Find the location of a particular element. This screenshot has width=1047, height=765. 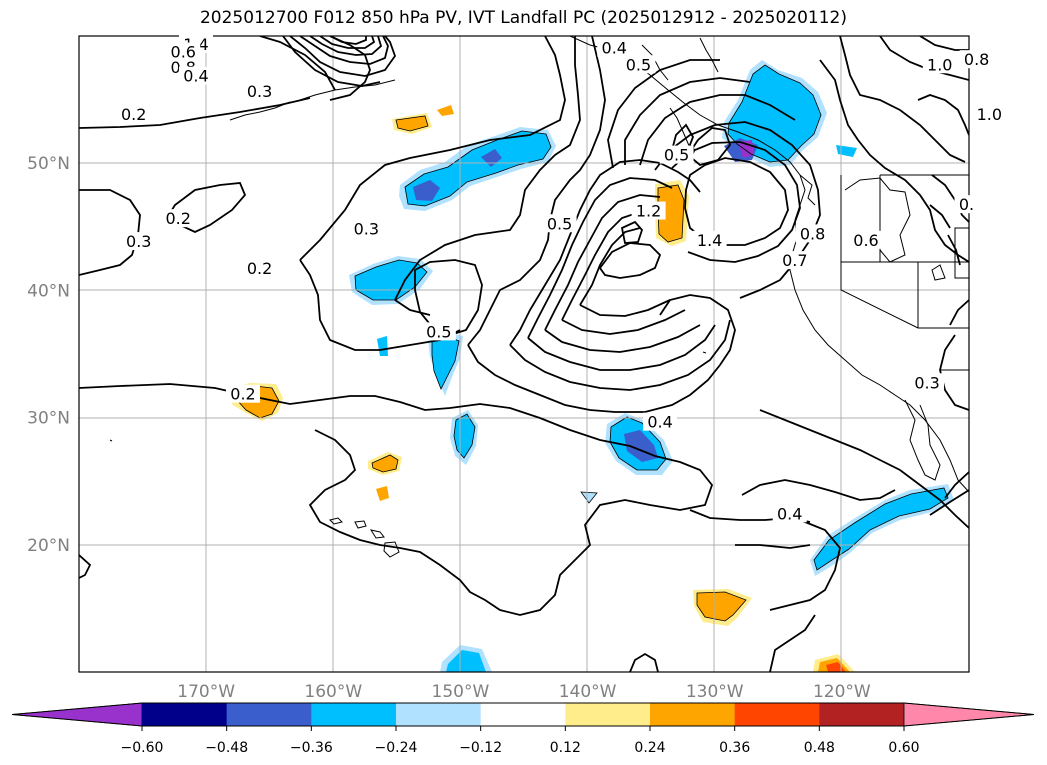

contour-label: 0. is located at coordinates (966, 204).